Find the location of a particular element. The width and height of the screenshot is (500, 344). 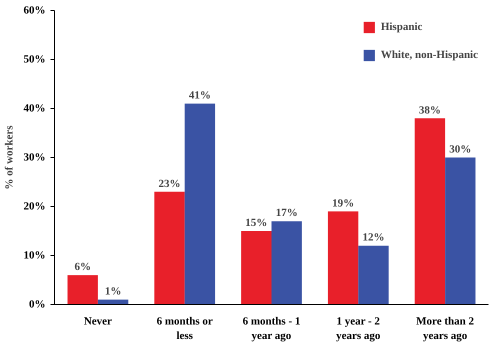

data-label: 41% is located at coordinates (199, 96).